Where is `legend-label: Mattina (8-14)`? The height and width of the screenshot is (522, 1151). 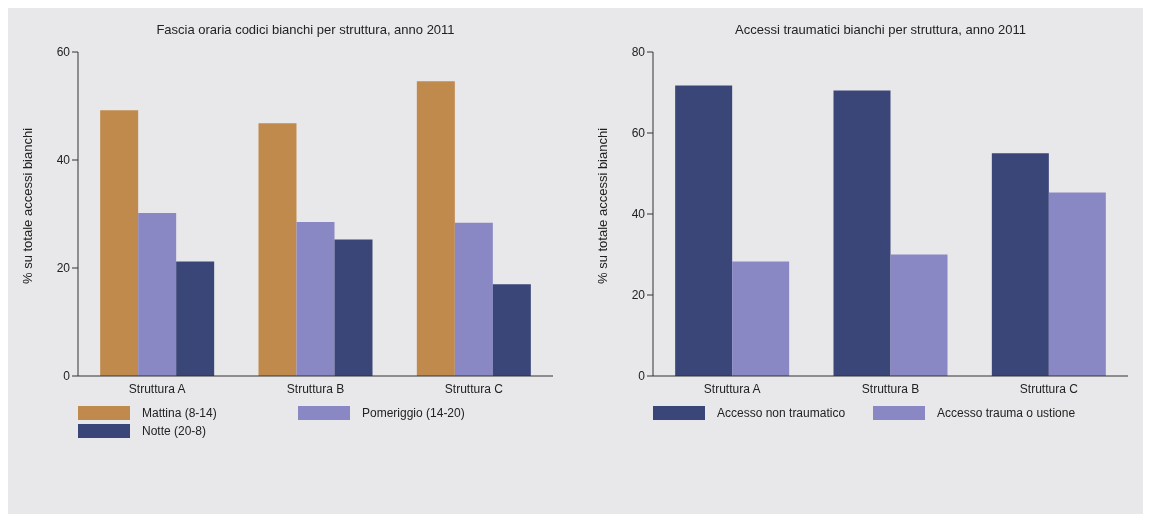 legend-label: Mattina (8-14) is located at coordinates (179, 413).